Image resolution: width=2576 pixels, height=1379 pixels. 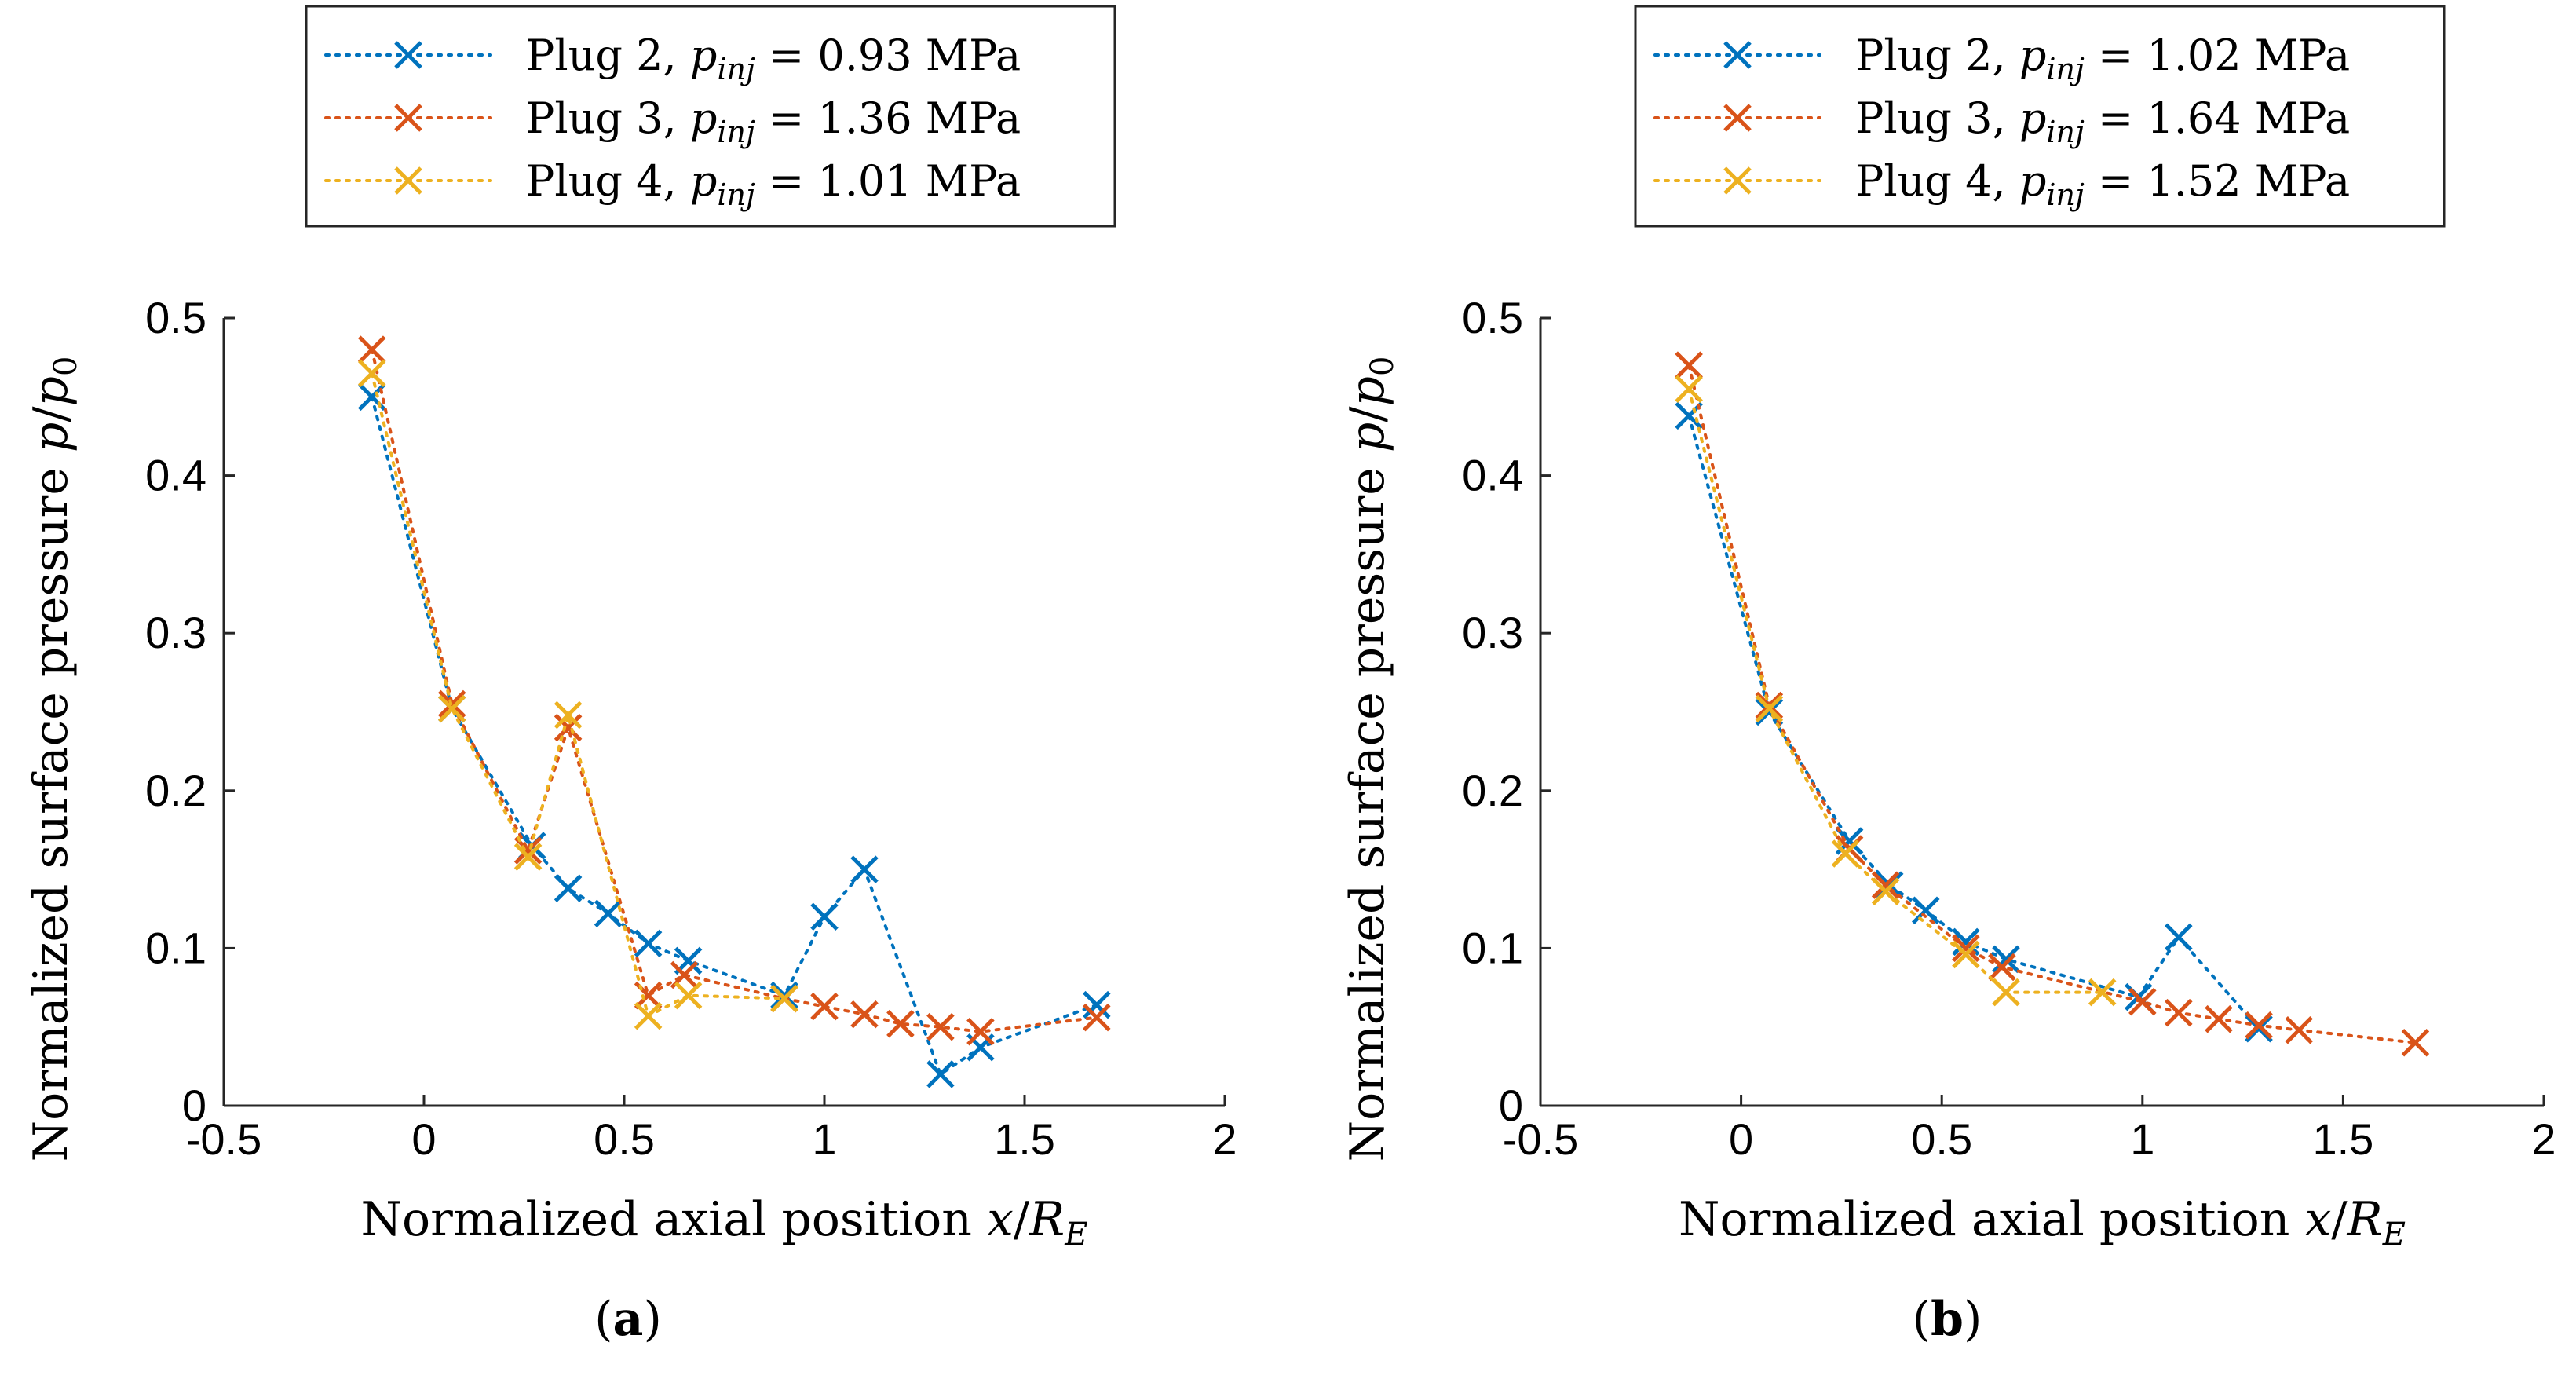 I want to click on legend-entry: Plug 2, pinj = 0.93 MPa, so click(x=672, y=58).